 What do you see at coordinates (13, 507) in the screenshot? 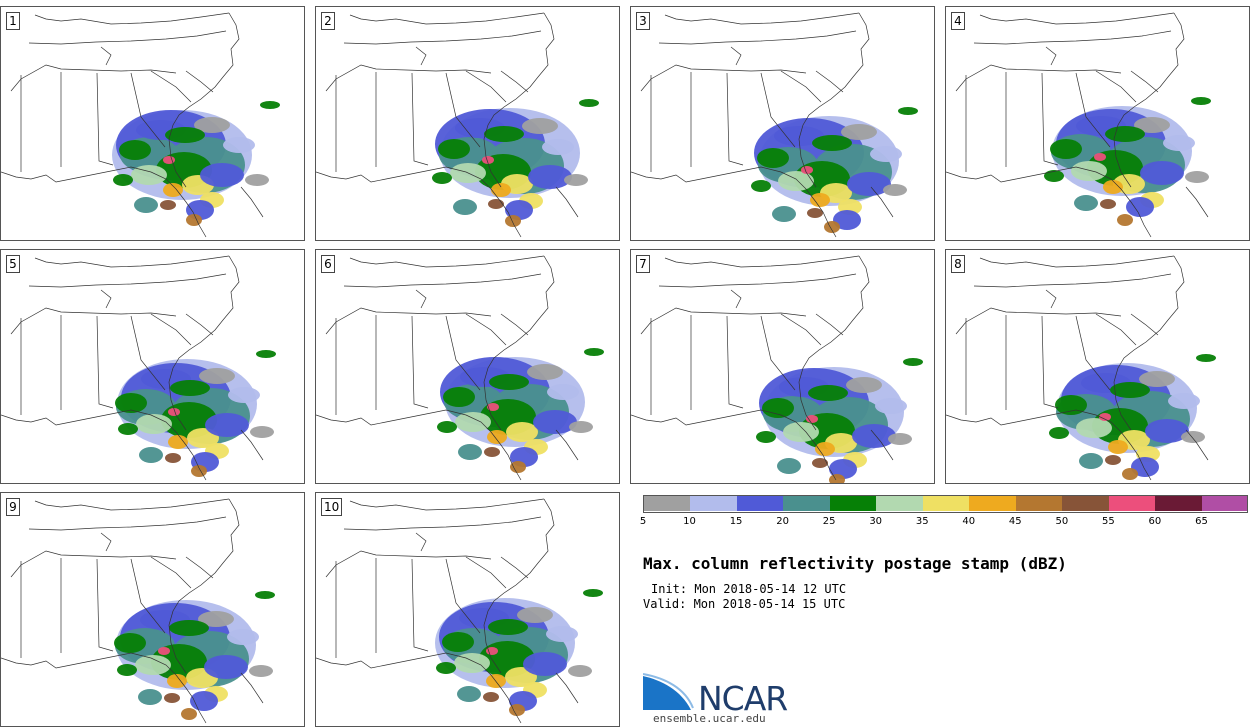
I see `member-label: 9` at bounding box center [13, 507].